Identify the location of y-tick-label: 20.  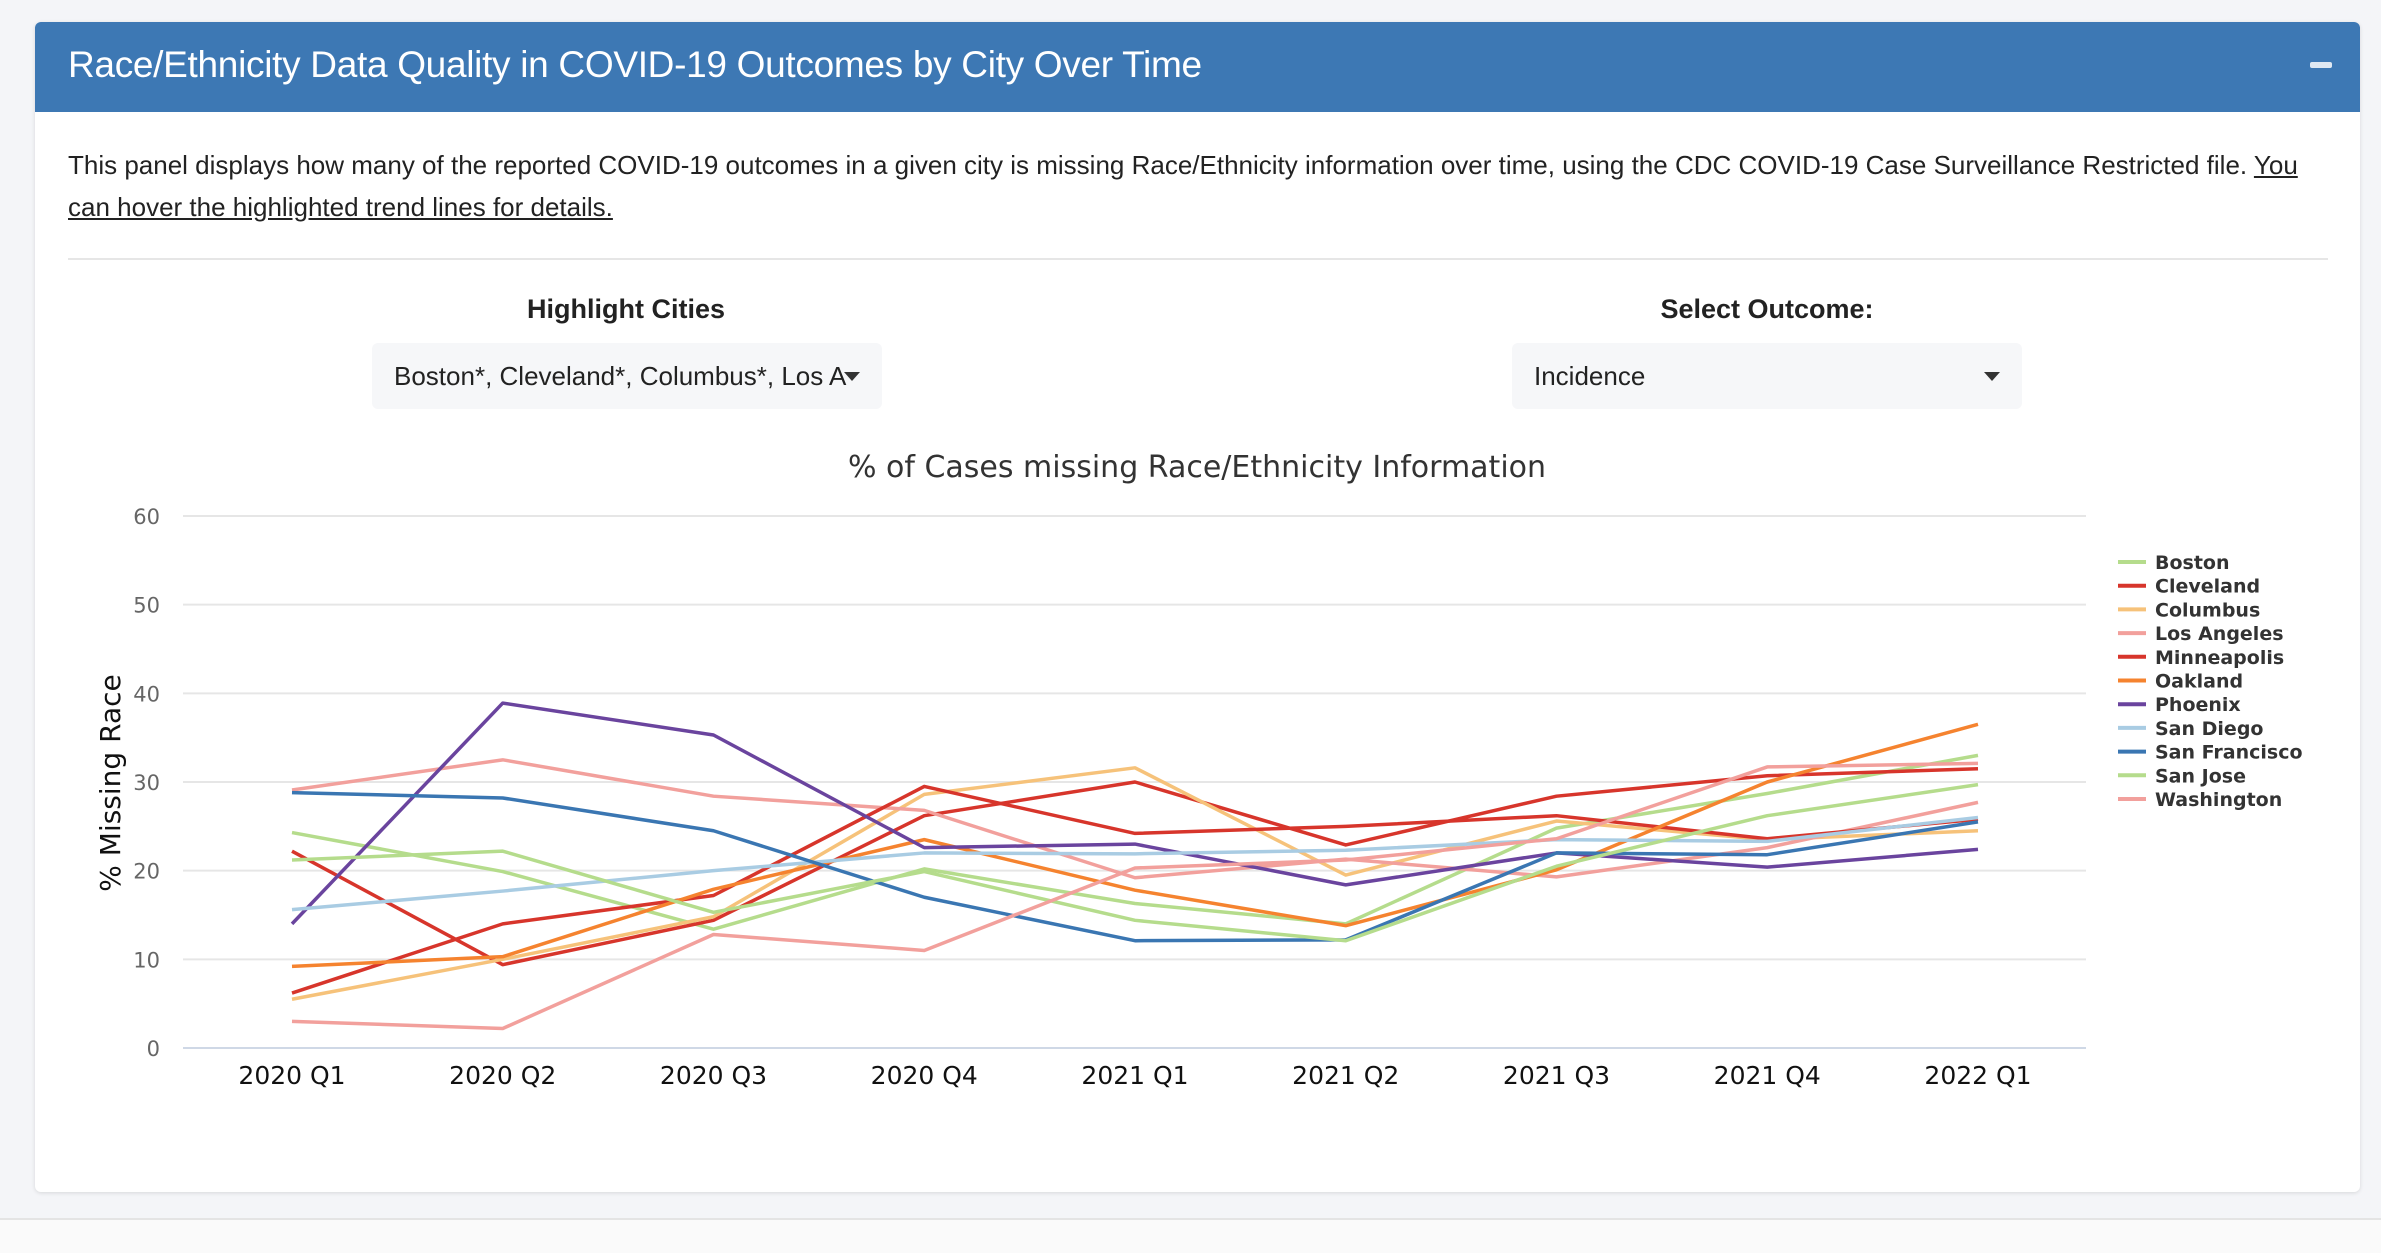
(146, 872).